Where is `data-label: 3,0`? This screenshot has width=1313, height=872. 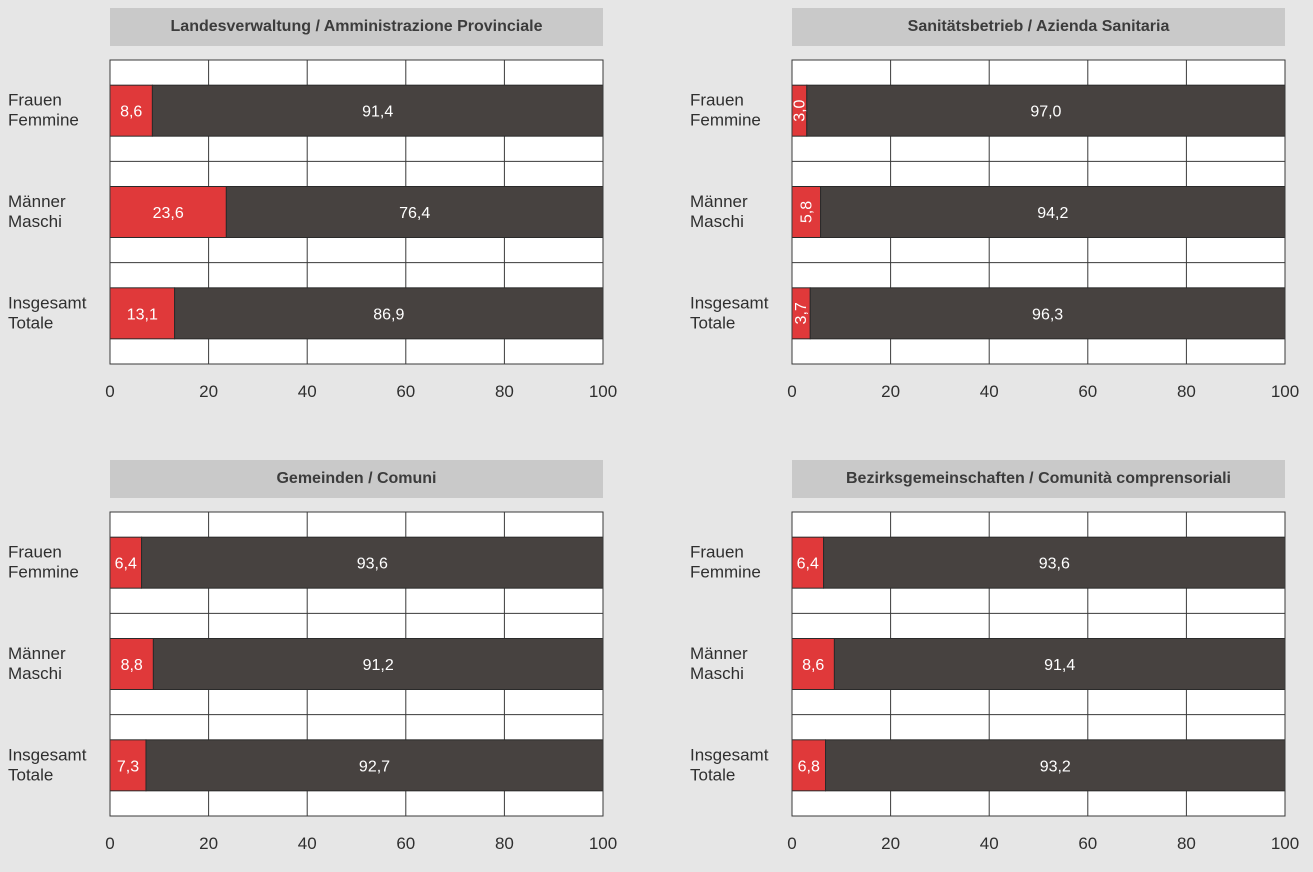
data-label: 3,0 is located at coordinates (799, 110).